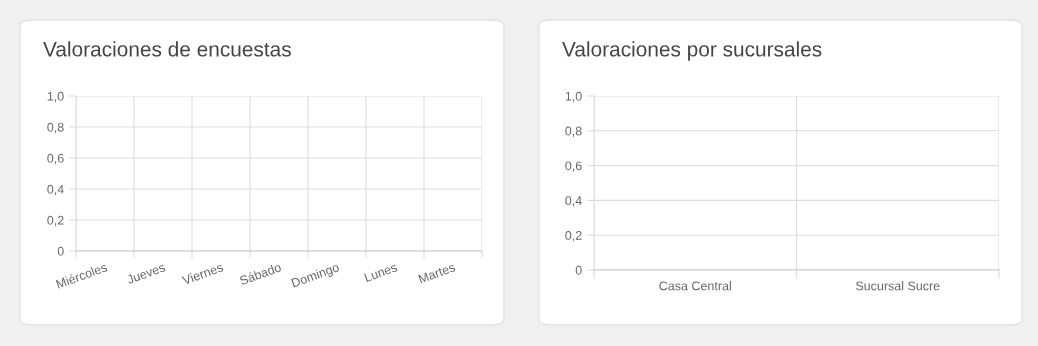  What do you see at coordinates (692, 51) in the screenshot?
I see `chart-title: Valoraciones por sucursales` at bounding box center [692, 51].